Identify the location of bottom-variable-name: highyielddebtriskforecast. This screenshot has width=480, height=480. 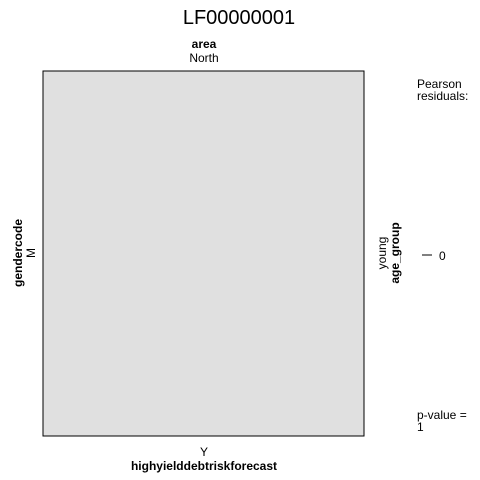
(204, 466).